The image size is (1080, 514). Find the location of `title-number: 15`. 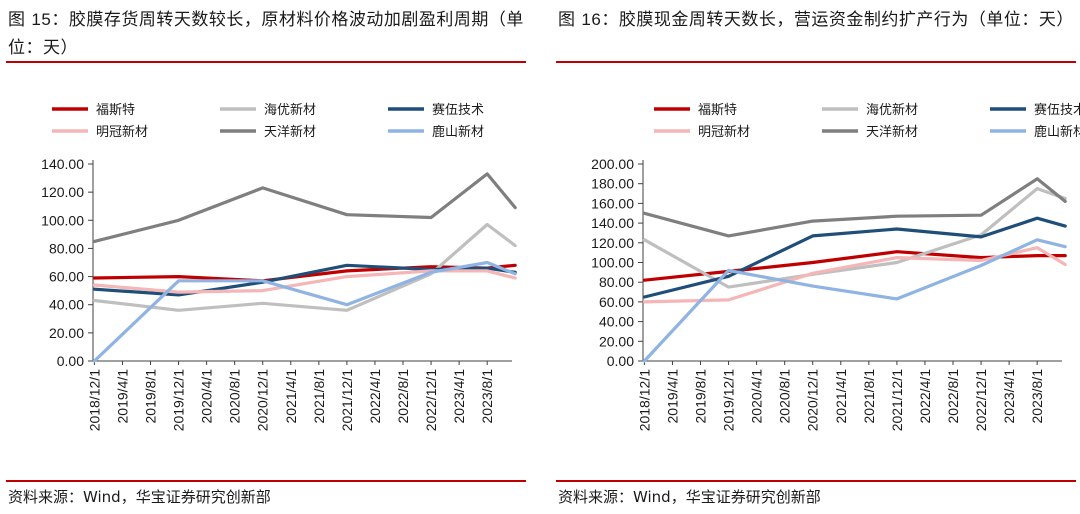

title-number: 15 is located at coordinates (41, 19).